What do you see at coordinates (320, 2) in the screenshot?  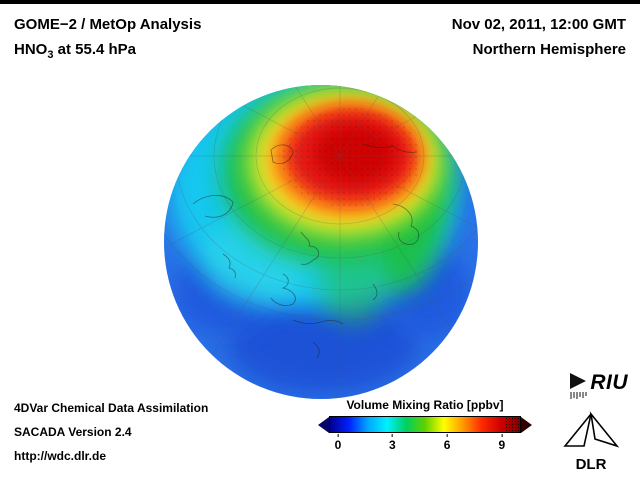 I see `top-border` at bounding box center [320, 2].